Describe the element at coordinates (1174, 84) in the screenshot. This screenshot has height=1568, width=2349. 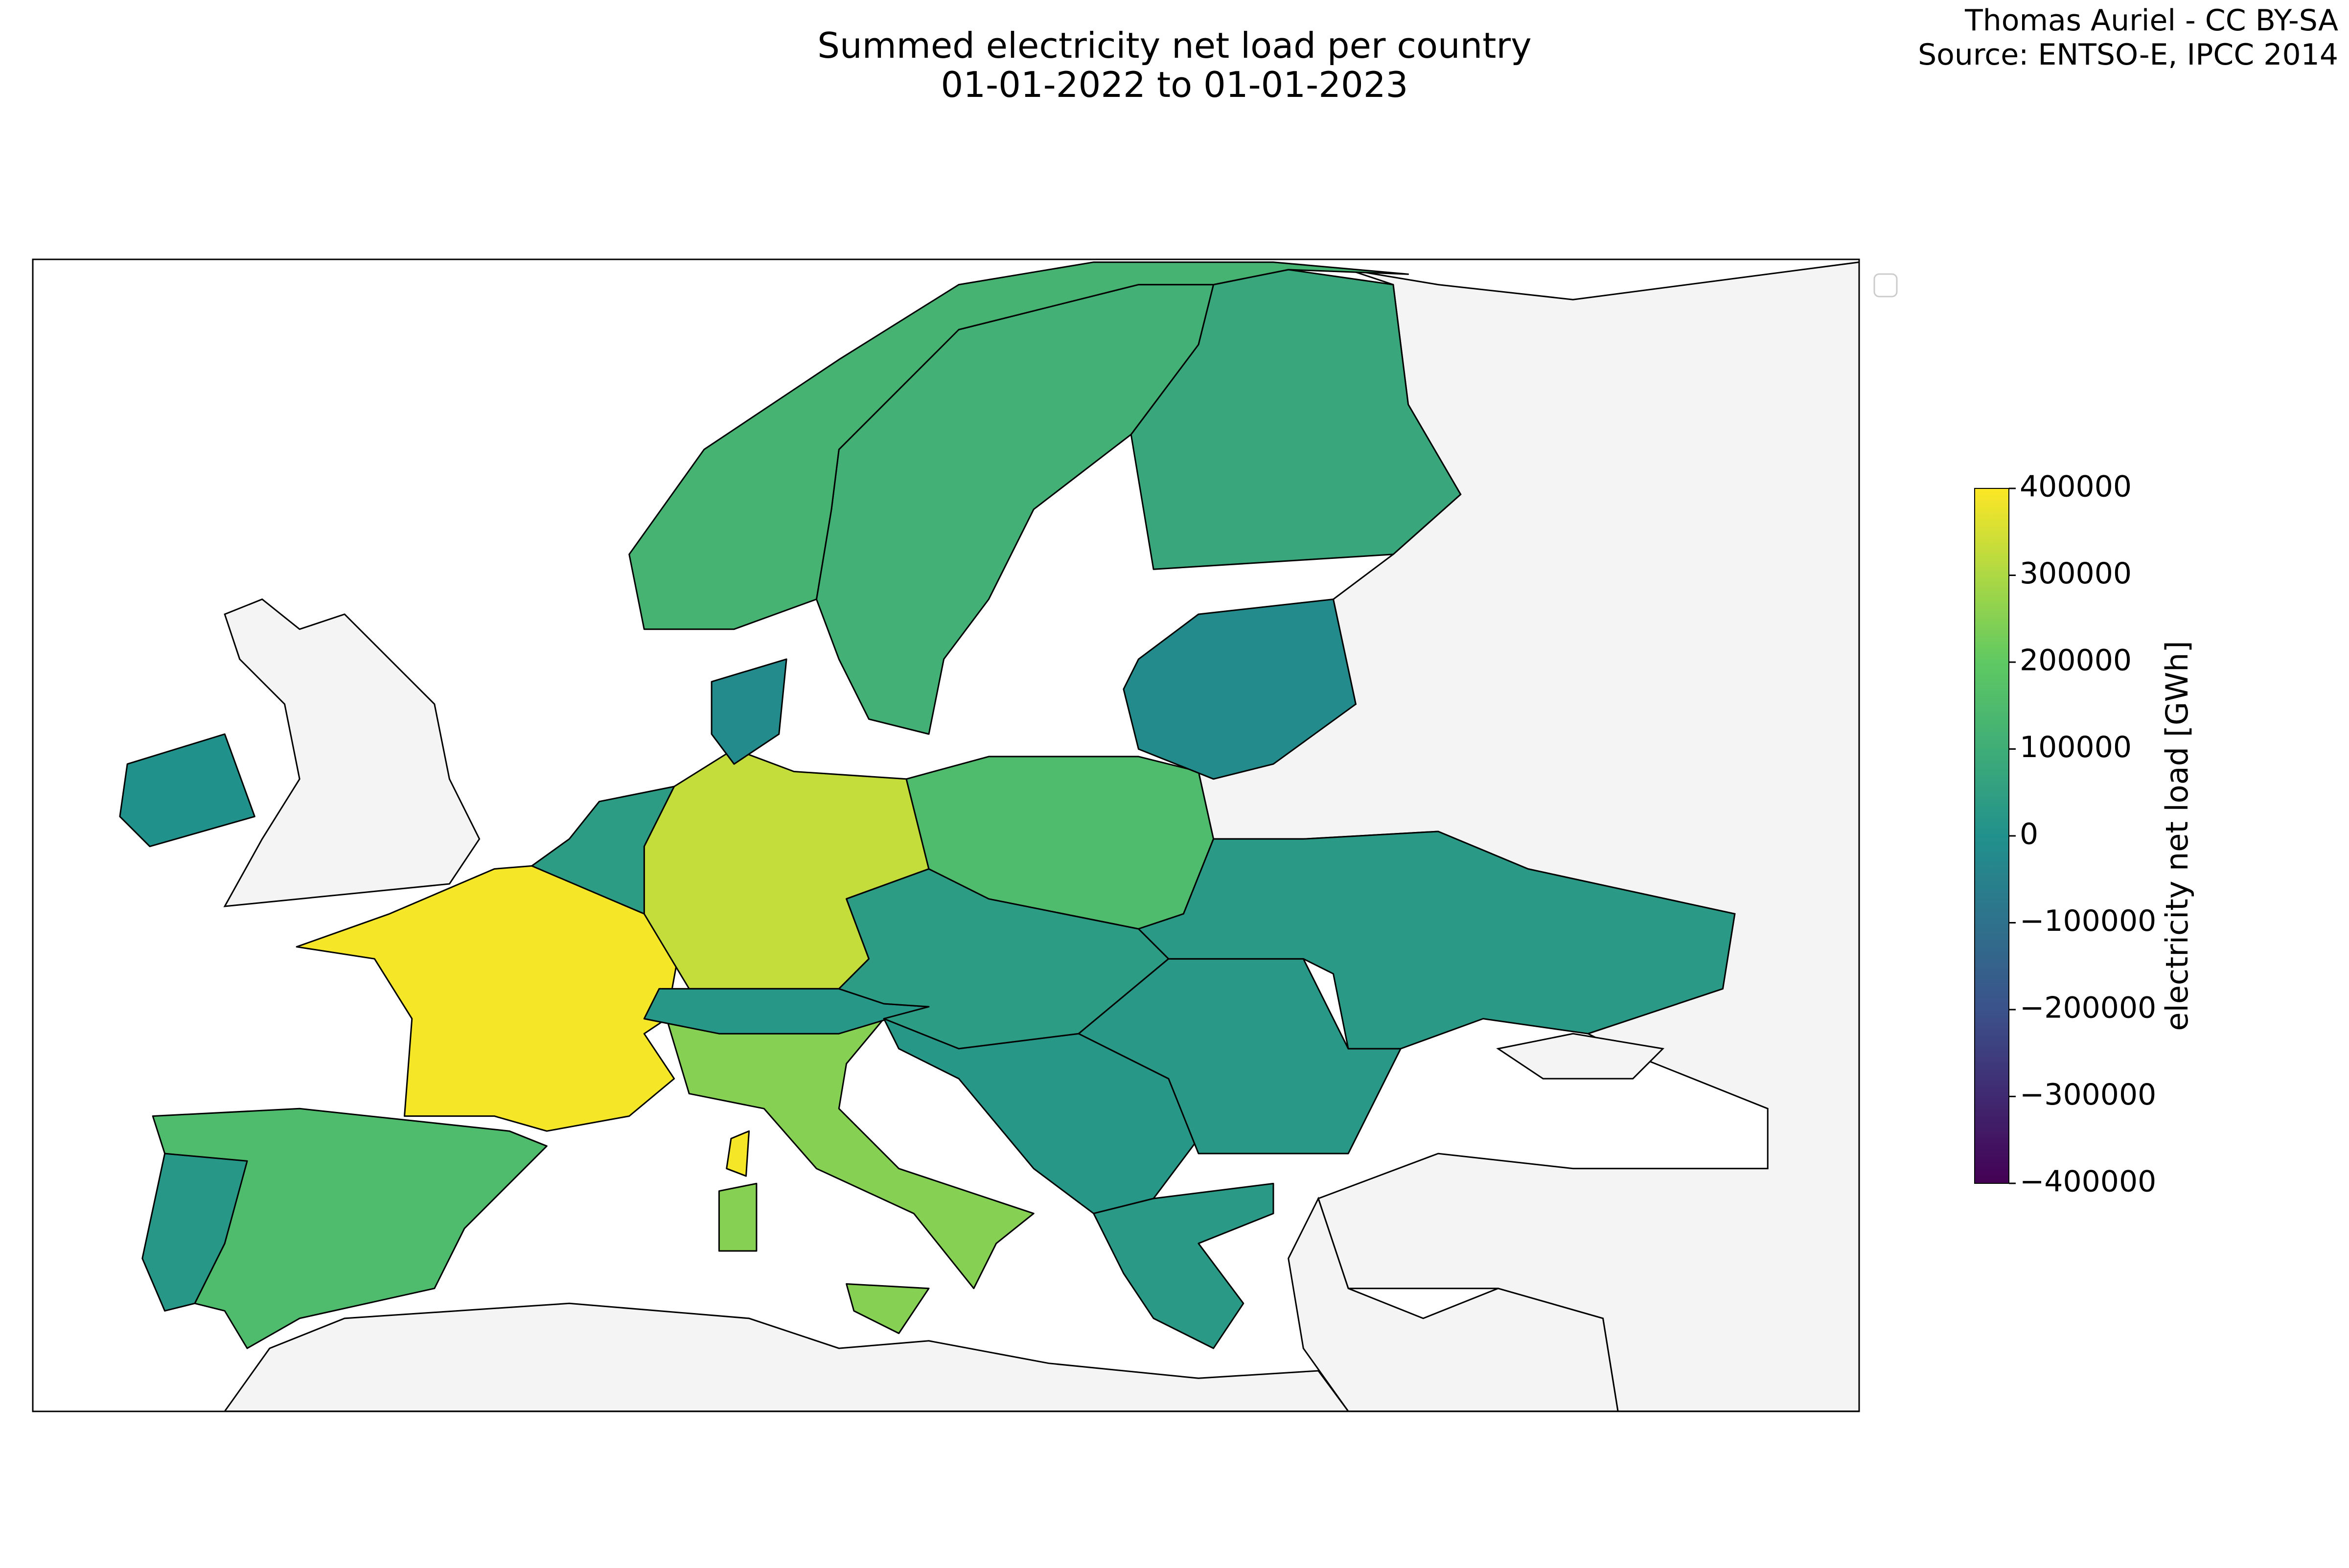
I see `map-subtitle: 01-01-2022 to 01-01-2023` at that location.